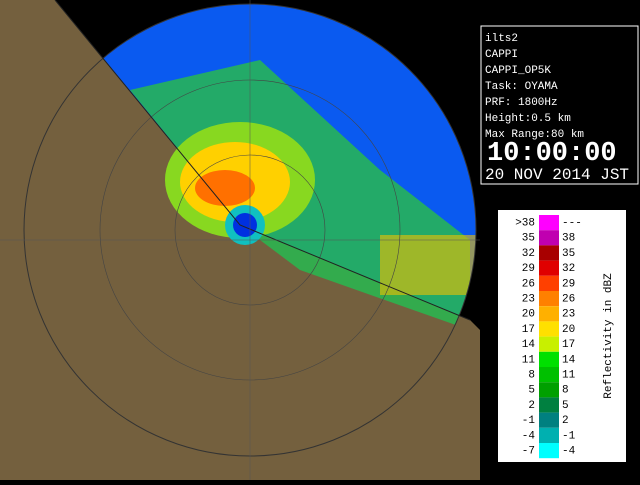 This screenshot has height=485, width=640. I want to click on time: 10:00:00, so click(552, 154).